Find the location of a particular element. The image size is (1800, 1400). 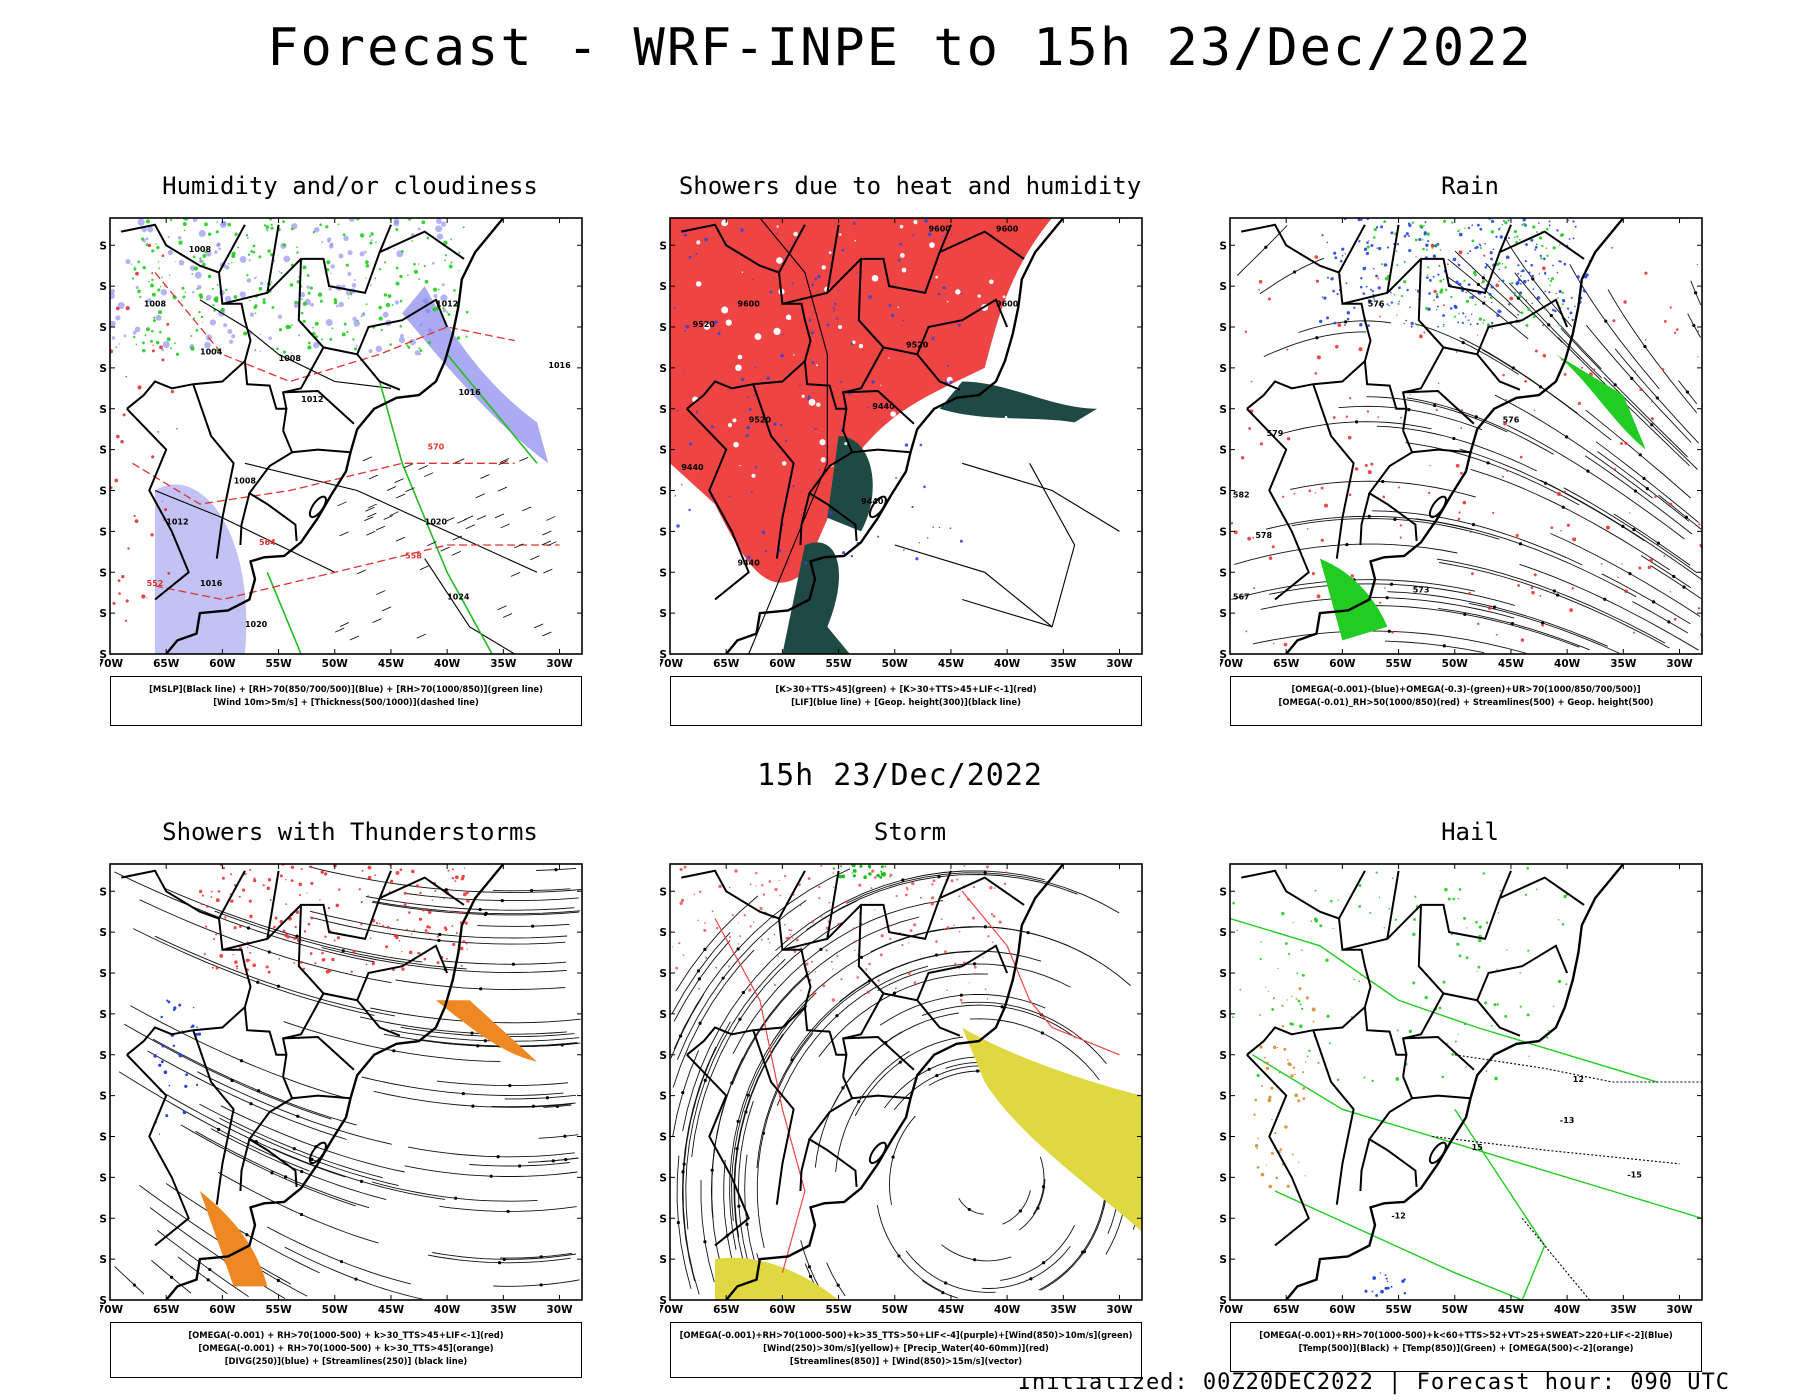

lon-tick-label: 50W is located at coordinates (1455, 1310).